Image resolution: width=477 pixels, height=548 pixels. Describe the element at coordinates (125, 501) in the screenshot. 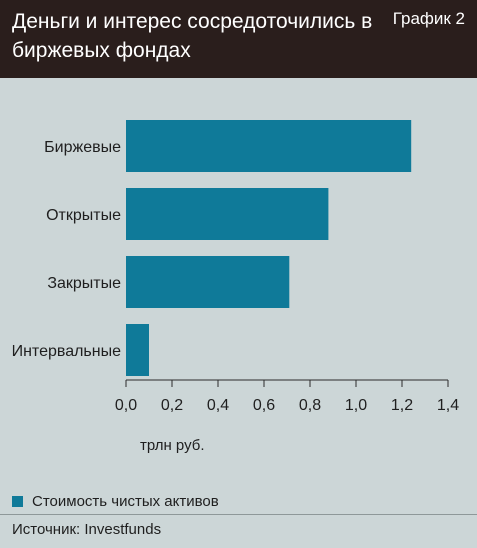

I see `legend-label: Стоимость чистых активов` at that location.